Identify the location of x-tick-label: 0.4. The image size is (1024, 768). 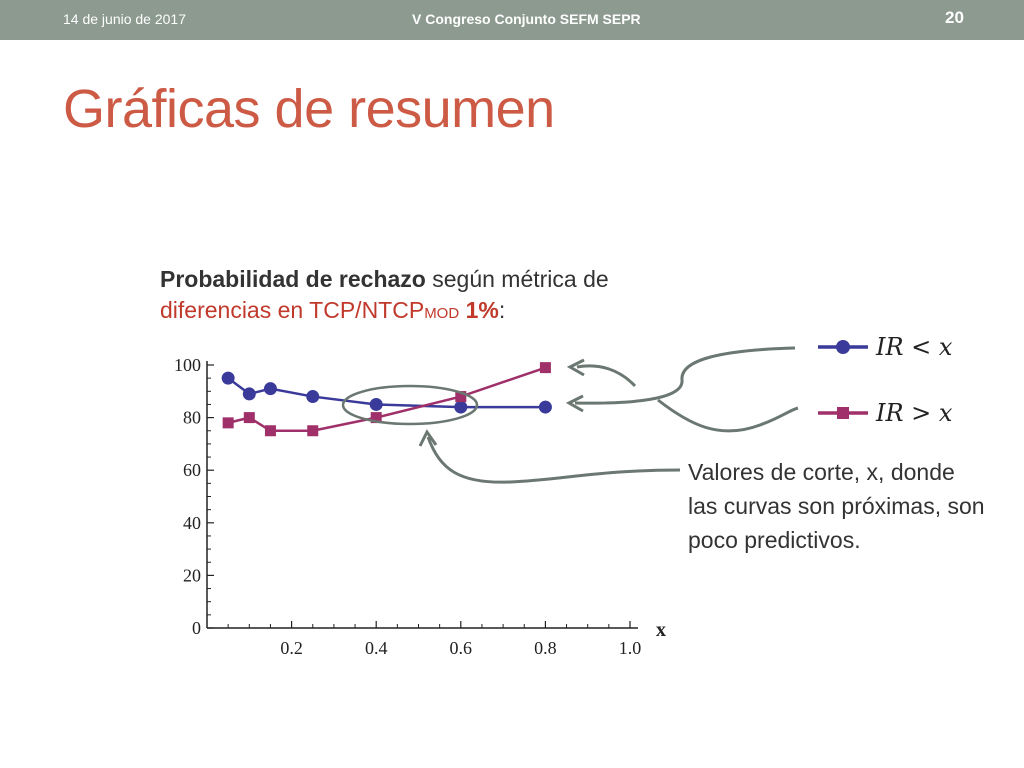
(376, 648).